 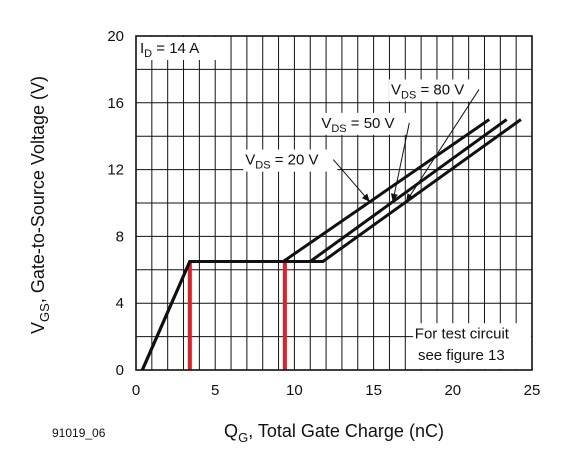 I want to click on x-title-rest: , Total Gate Charge (nC), so click(x=346, y=431).